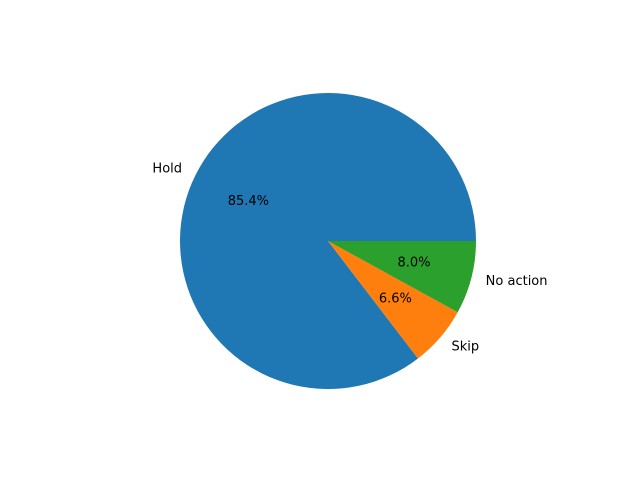  I want to click on slice-percent-no-action: 8.0%, so click(413, 263).